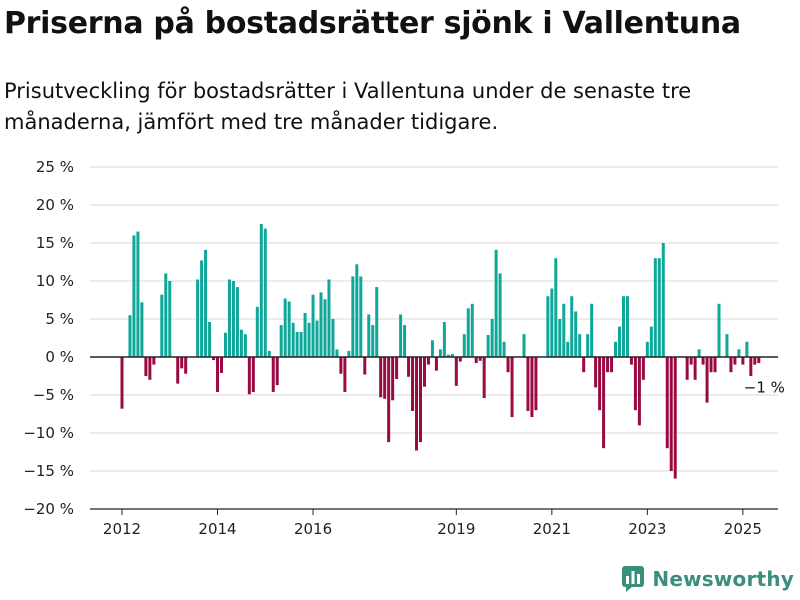 Image resolution: width=800 pixels, height=600 pixels. I want to click on y-tick-label: −5 %, so click(53, 395).